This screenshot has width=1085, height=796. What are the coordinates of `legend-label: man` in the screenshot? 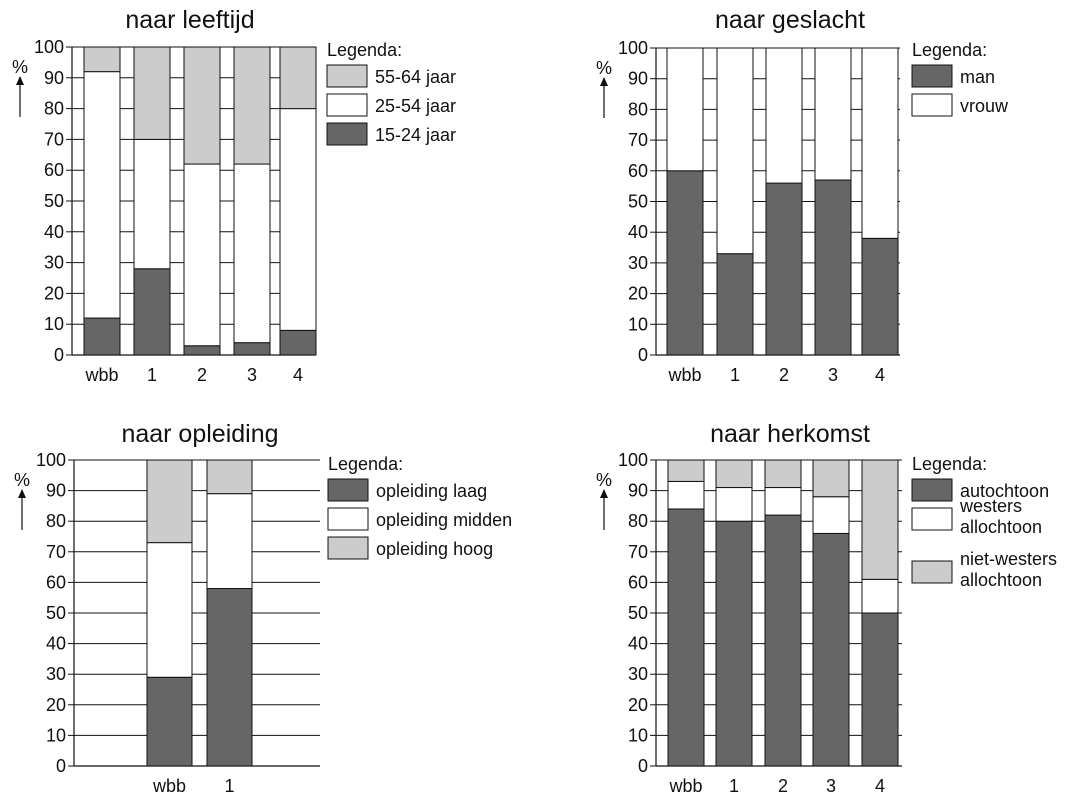 It's located at (977, 77).